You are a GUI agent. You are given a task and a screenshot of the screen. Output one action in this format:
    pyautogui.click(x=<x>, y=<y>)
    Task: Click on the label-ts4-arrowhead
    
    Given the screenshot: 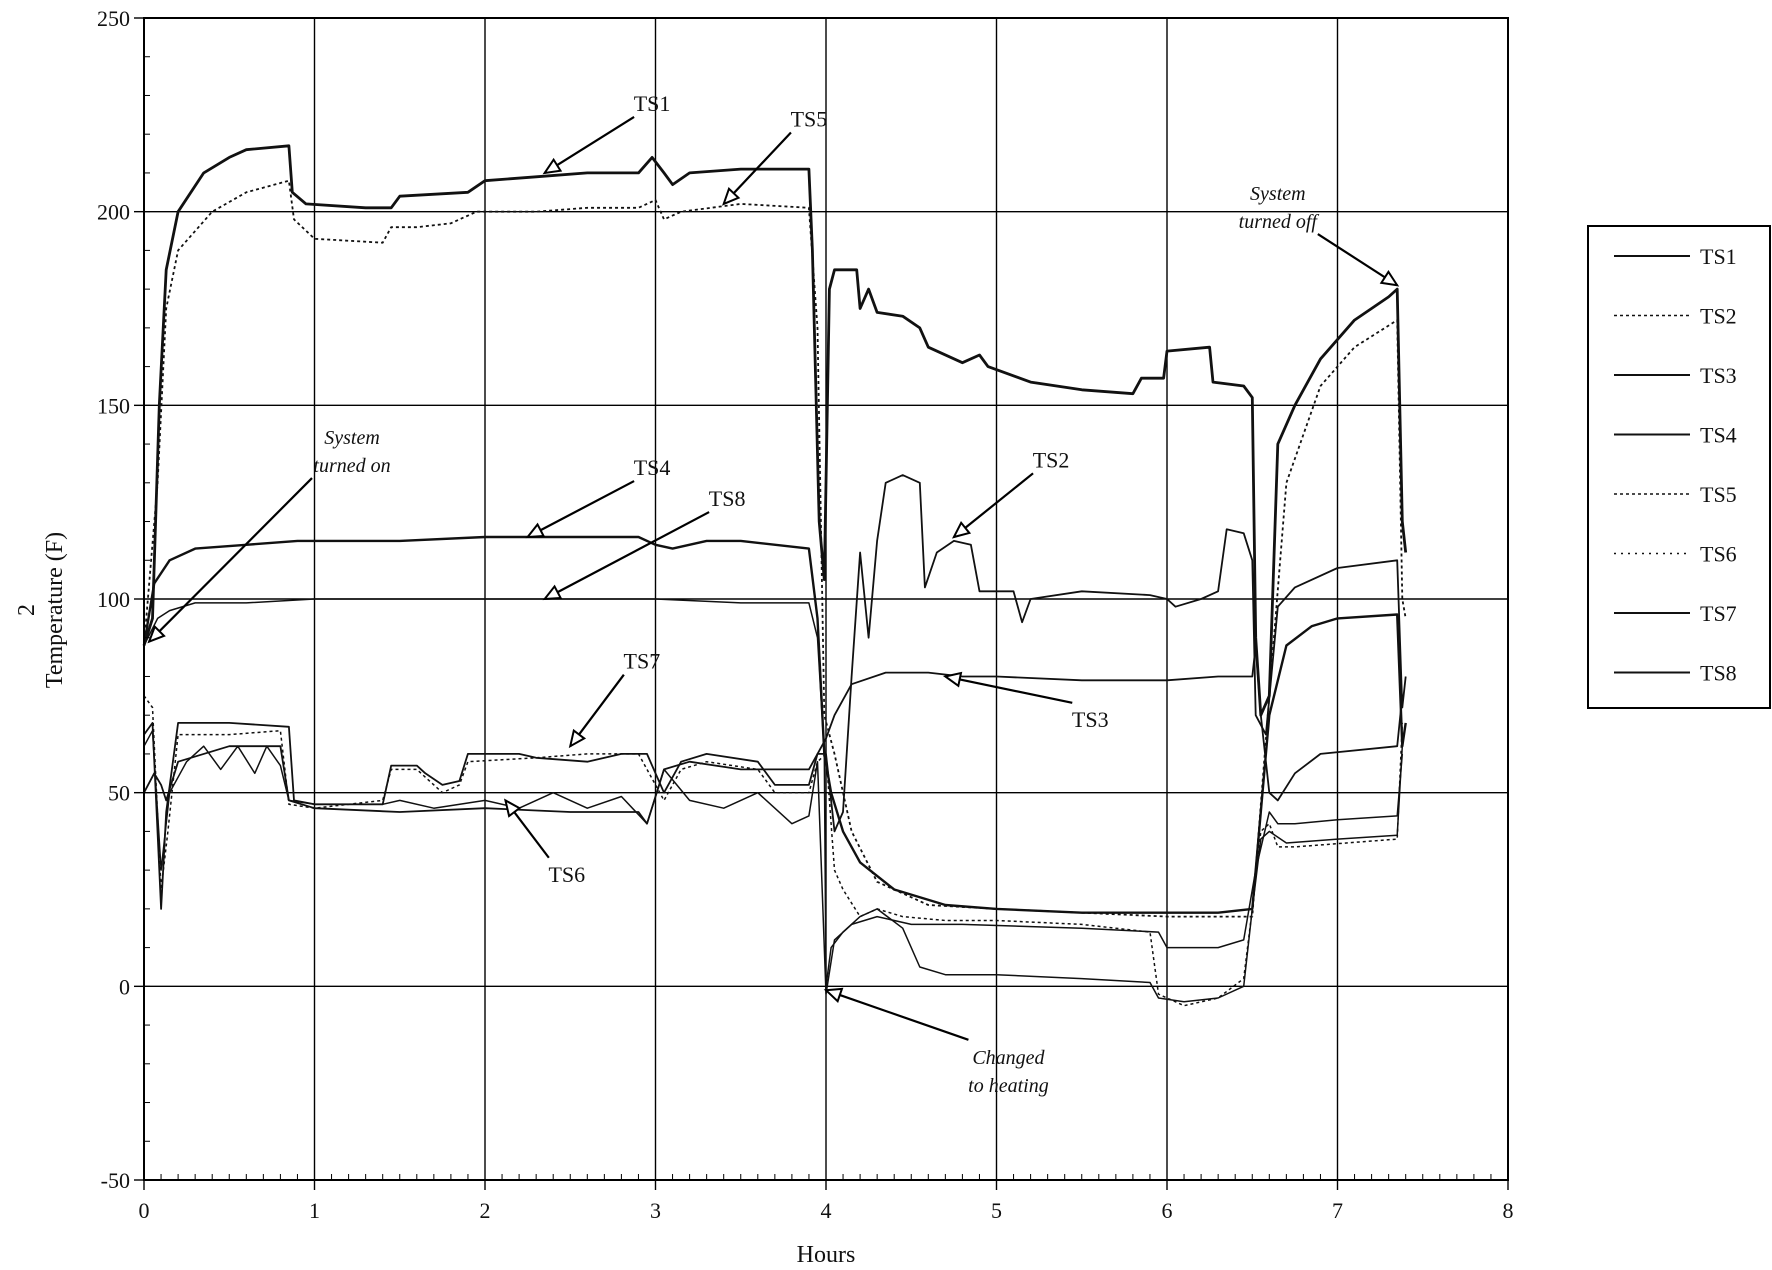 What is the action you would take?
    pyautogui.click(x=535, y=530)
    